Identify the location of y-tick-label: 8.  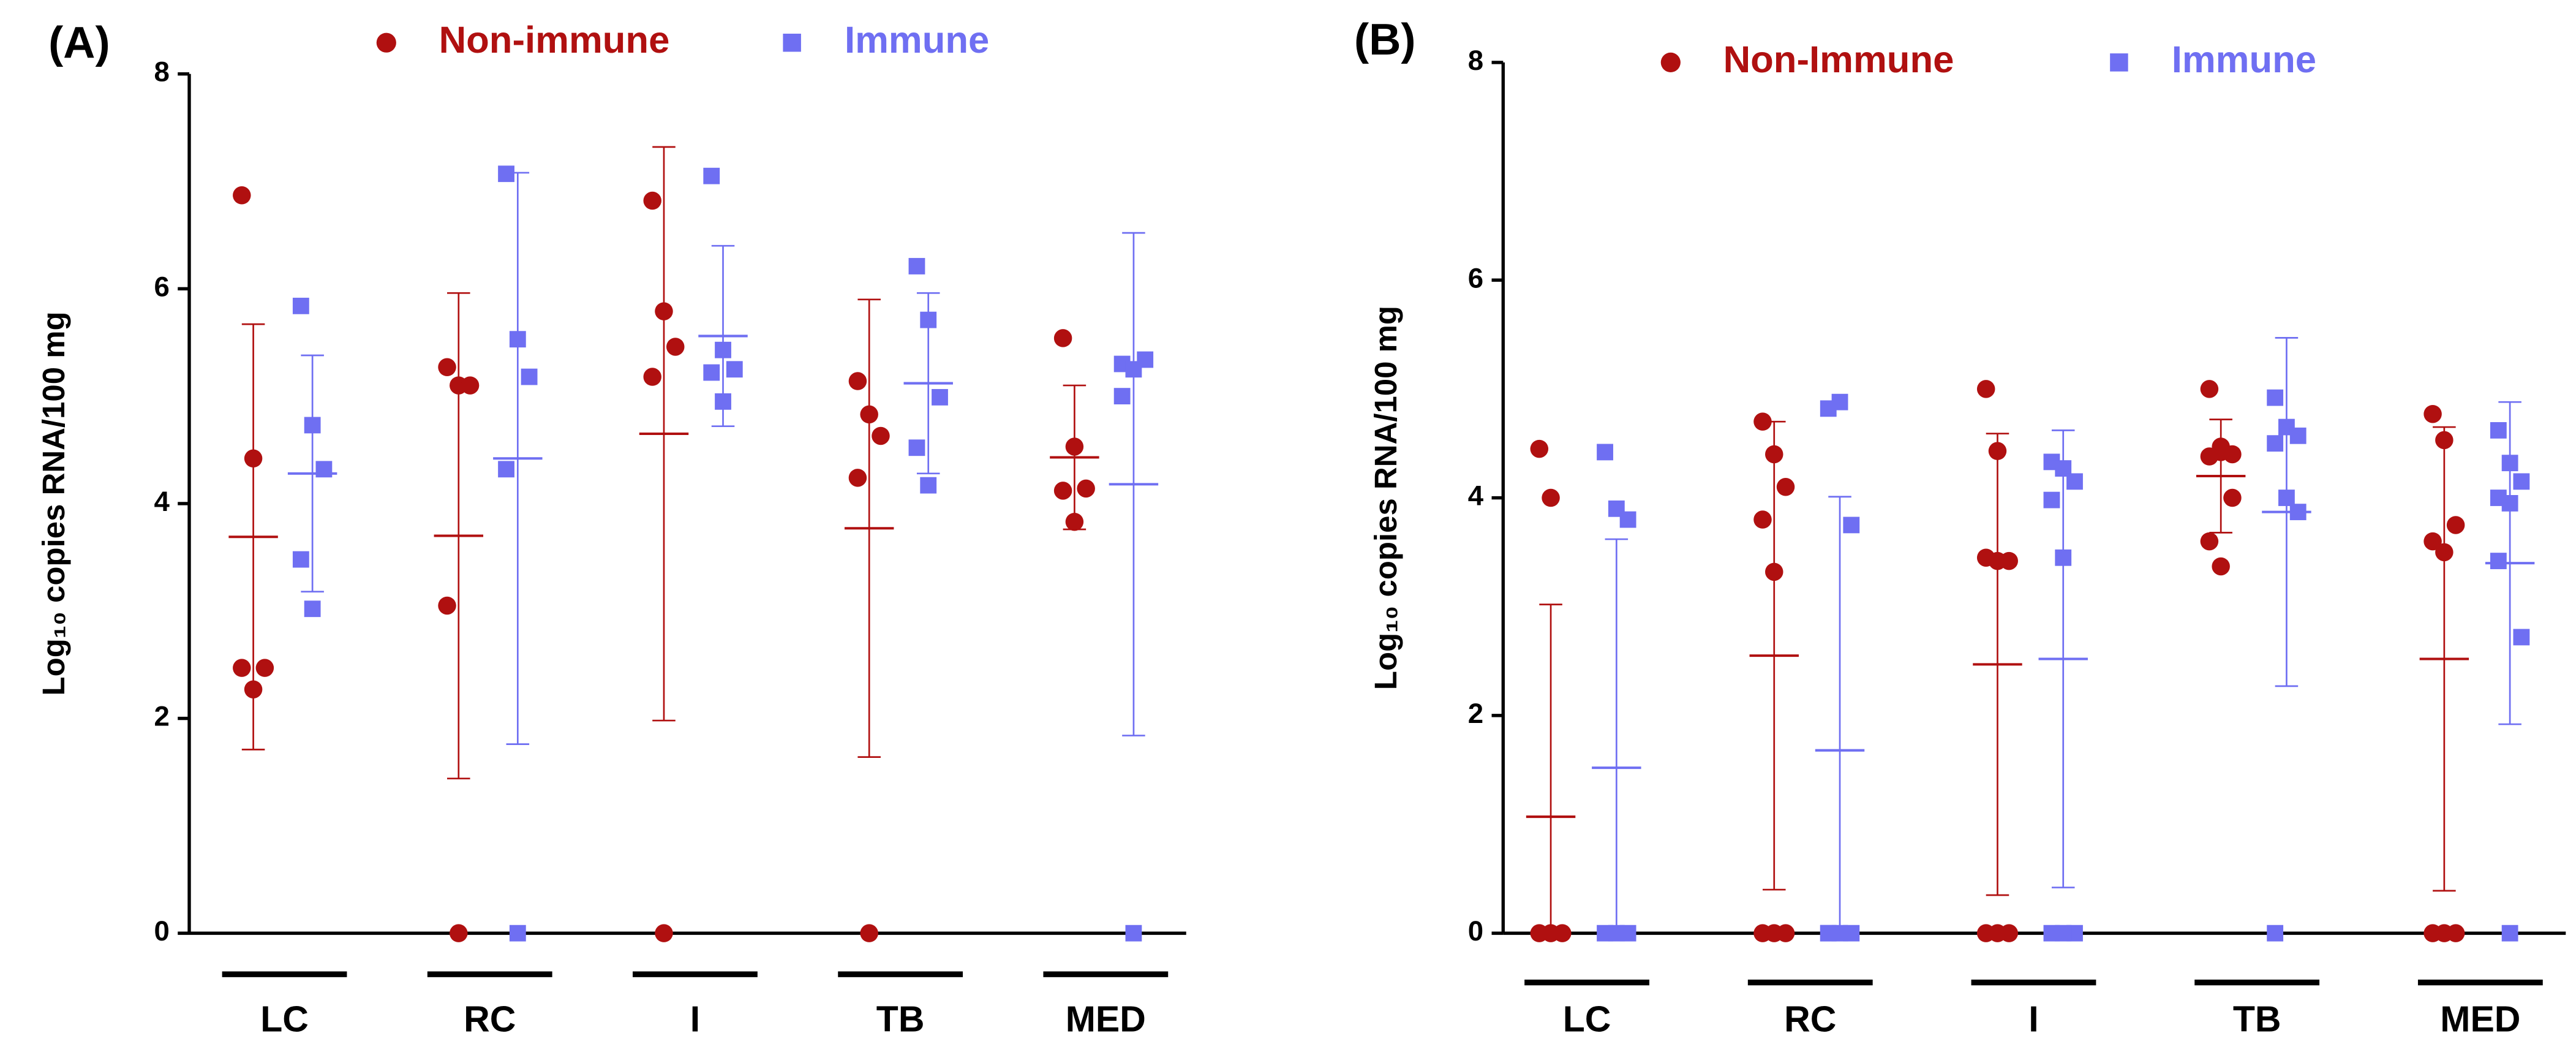
(1475, 60).